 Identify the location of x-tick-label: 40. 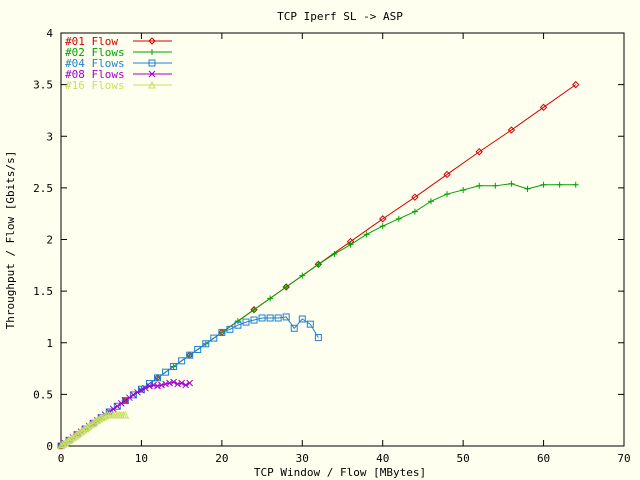
(382, 458).